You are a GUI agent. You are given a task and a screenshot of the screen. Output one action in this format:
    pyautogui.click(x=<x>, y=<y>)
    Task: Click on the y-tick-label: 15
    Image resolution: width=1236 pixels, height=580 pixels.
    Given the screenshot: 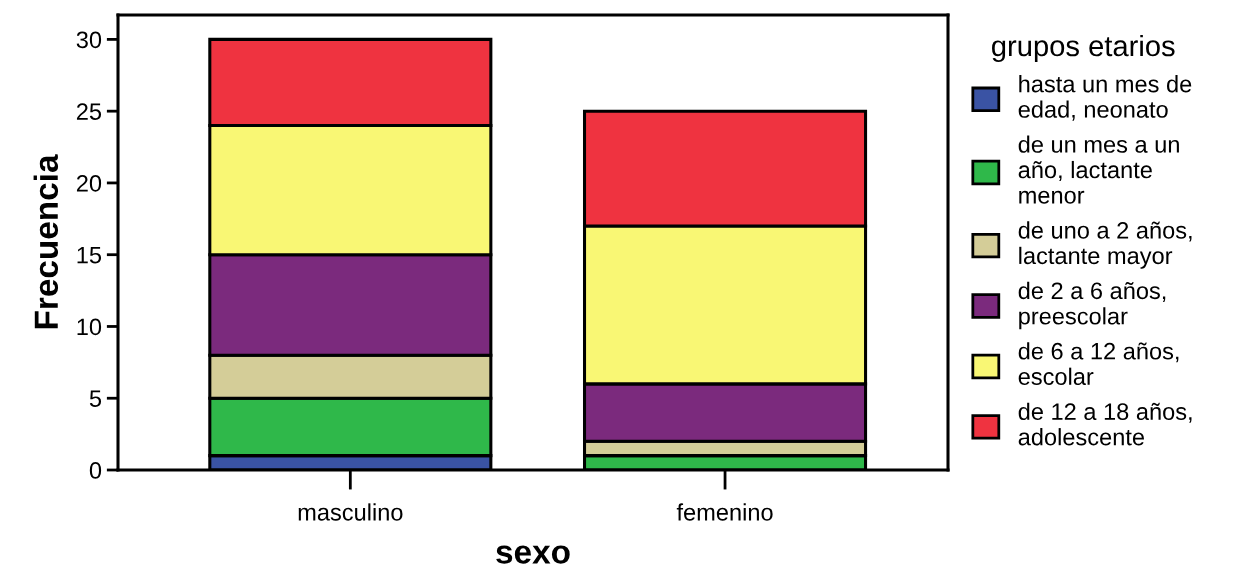 What is the action you would take?
    pyautogui.click(x=89, y=255)
    